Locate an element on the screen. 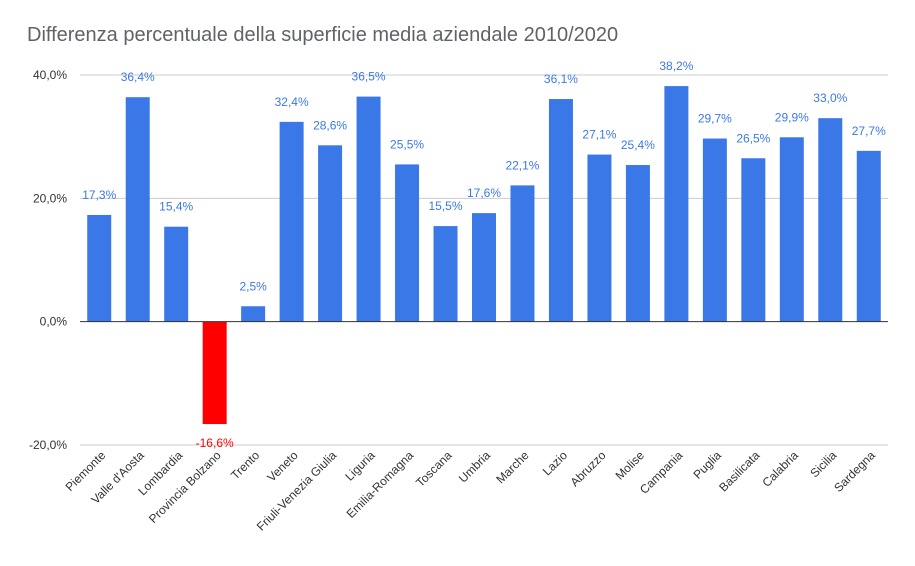  data-label: 27,7% is located at coordinates (869, 131).